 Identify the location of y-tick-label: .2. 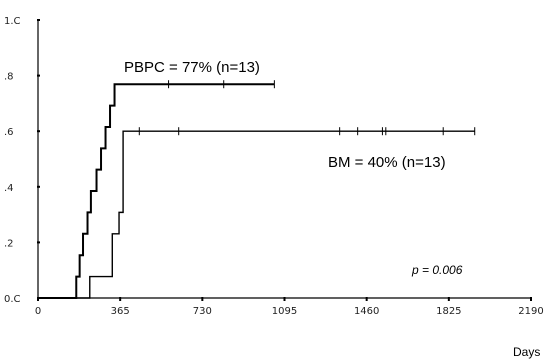
(9, 243).